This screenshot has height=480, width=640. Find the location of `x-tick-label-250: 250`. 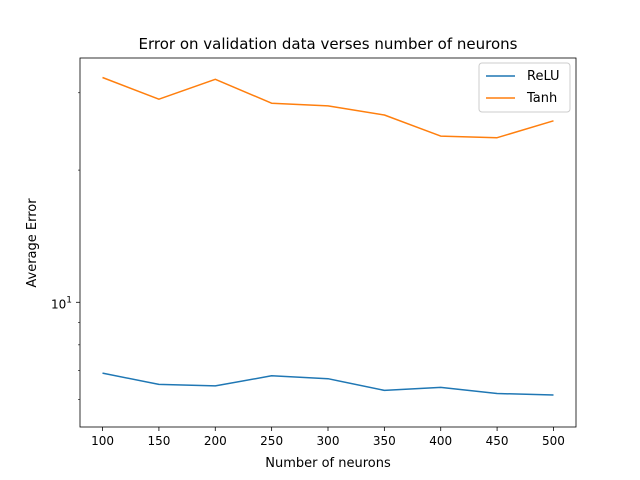

x-tick-label-250: 250 is located at coordinates (271, 441).